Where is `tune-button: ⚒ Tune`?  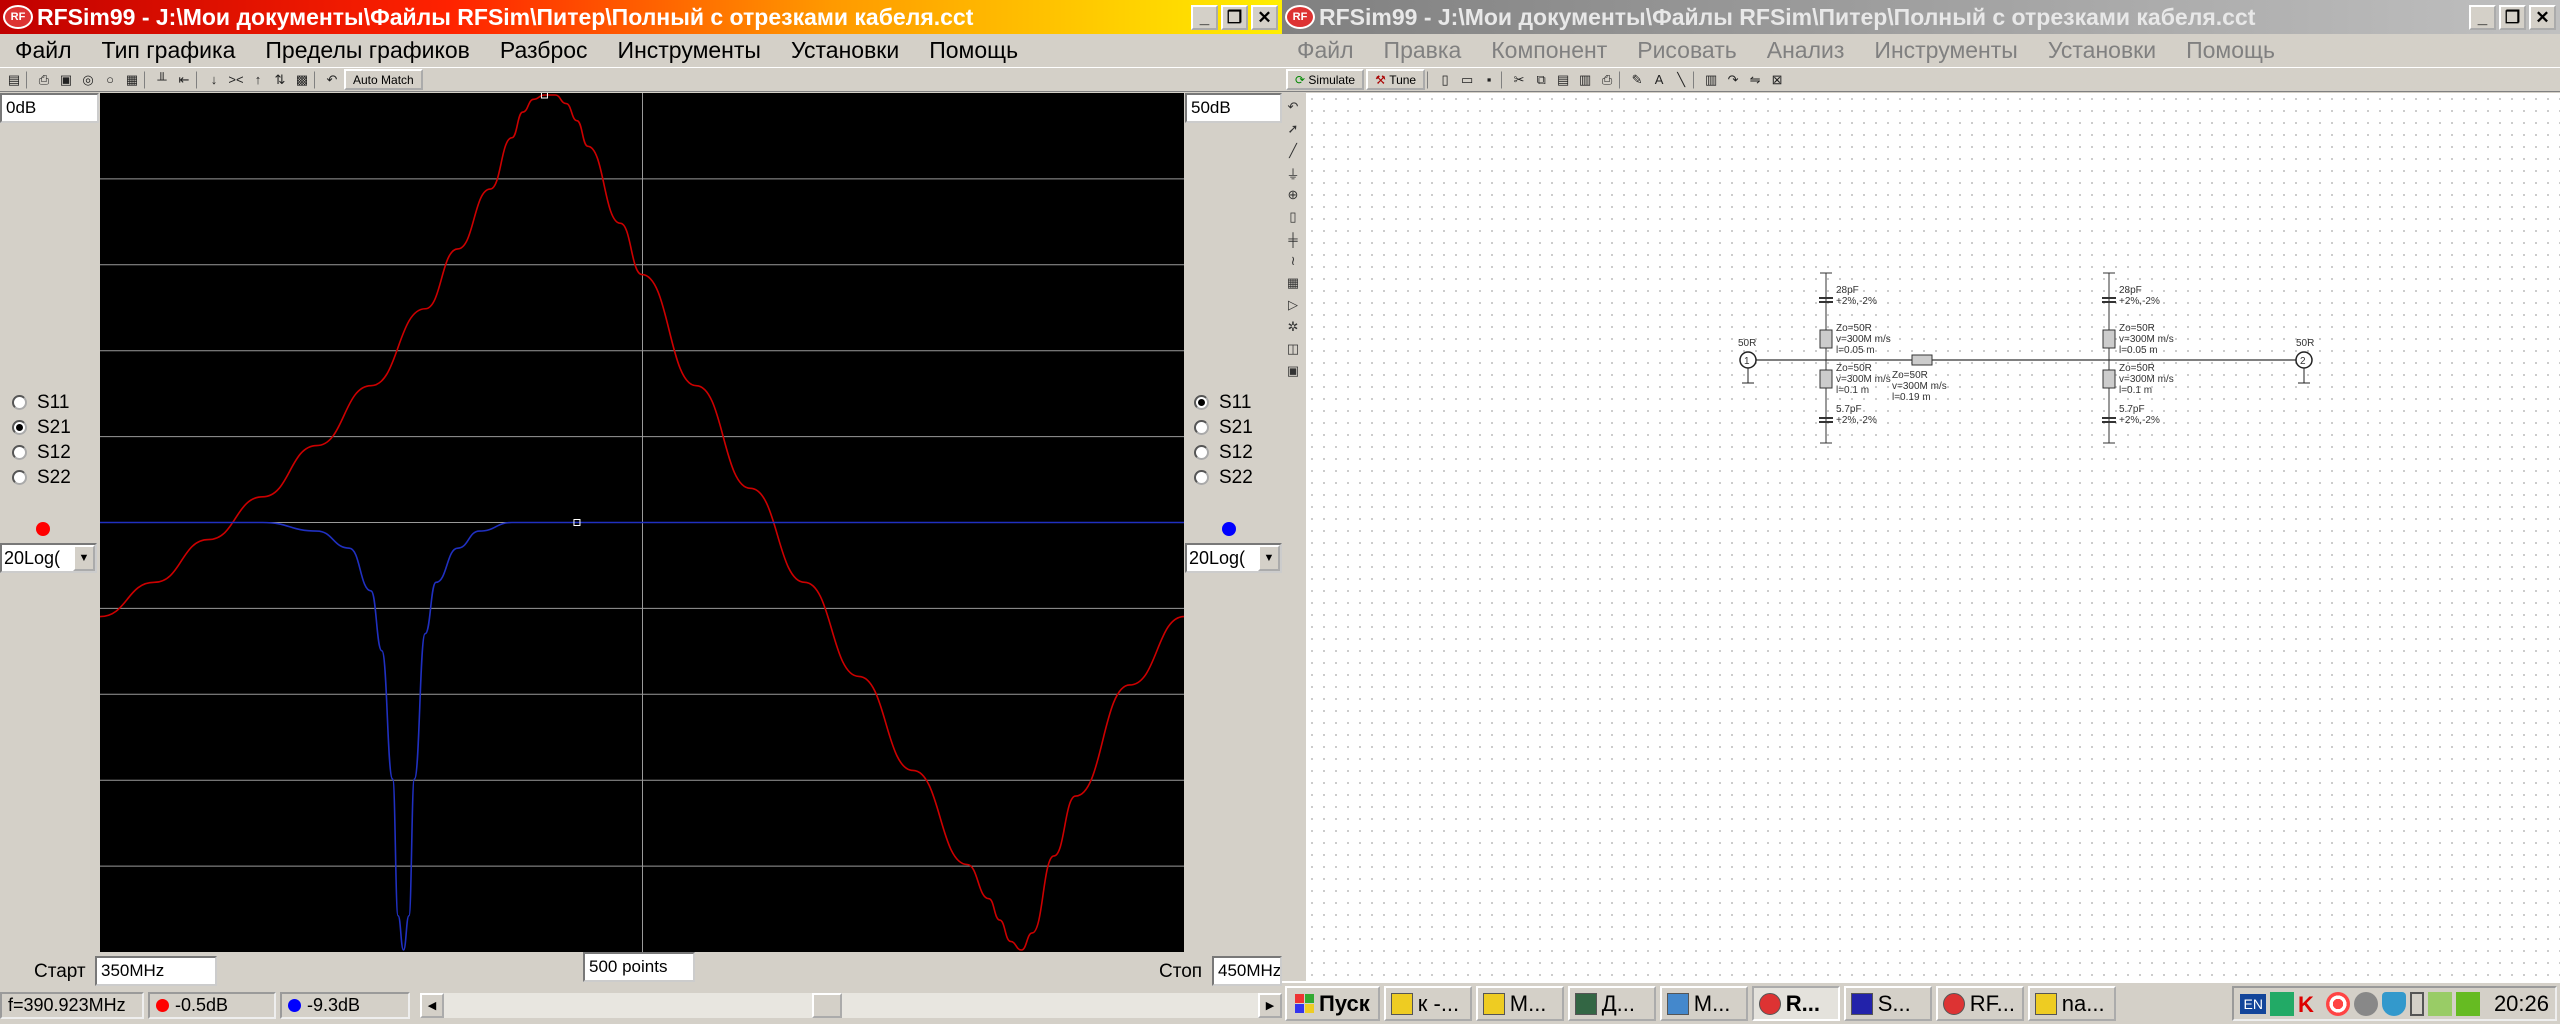
tune-button: ⚒ Tune is located at coordinates (1396, 79).